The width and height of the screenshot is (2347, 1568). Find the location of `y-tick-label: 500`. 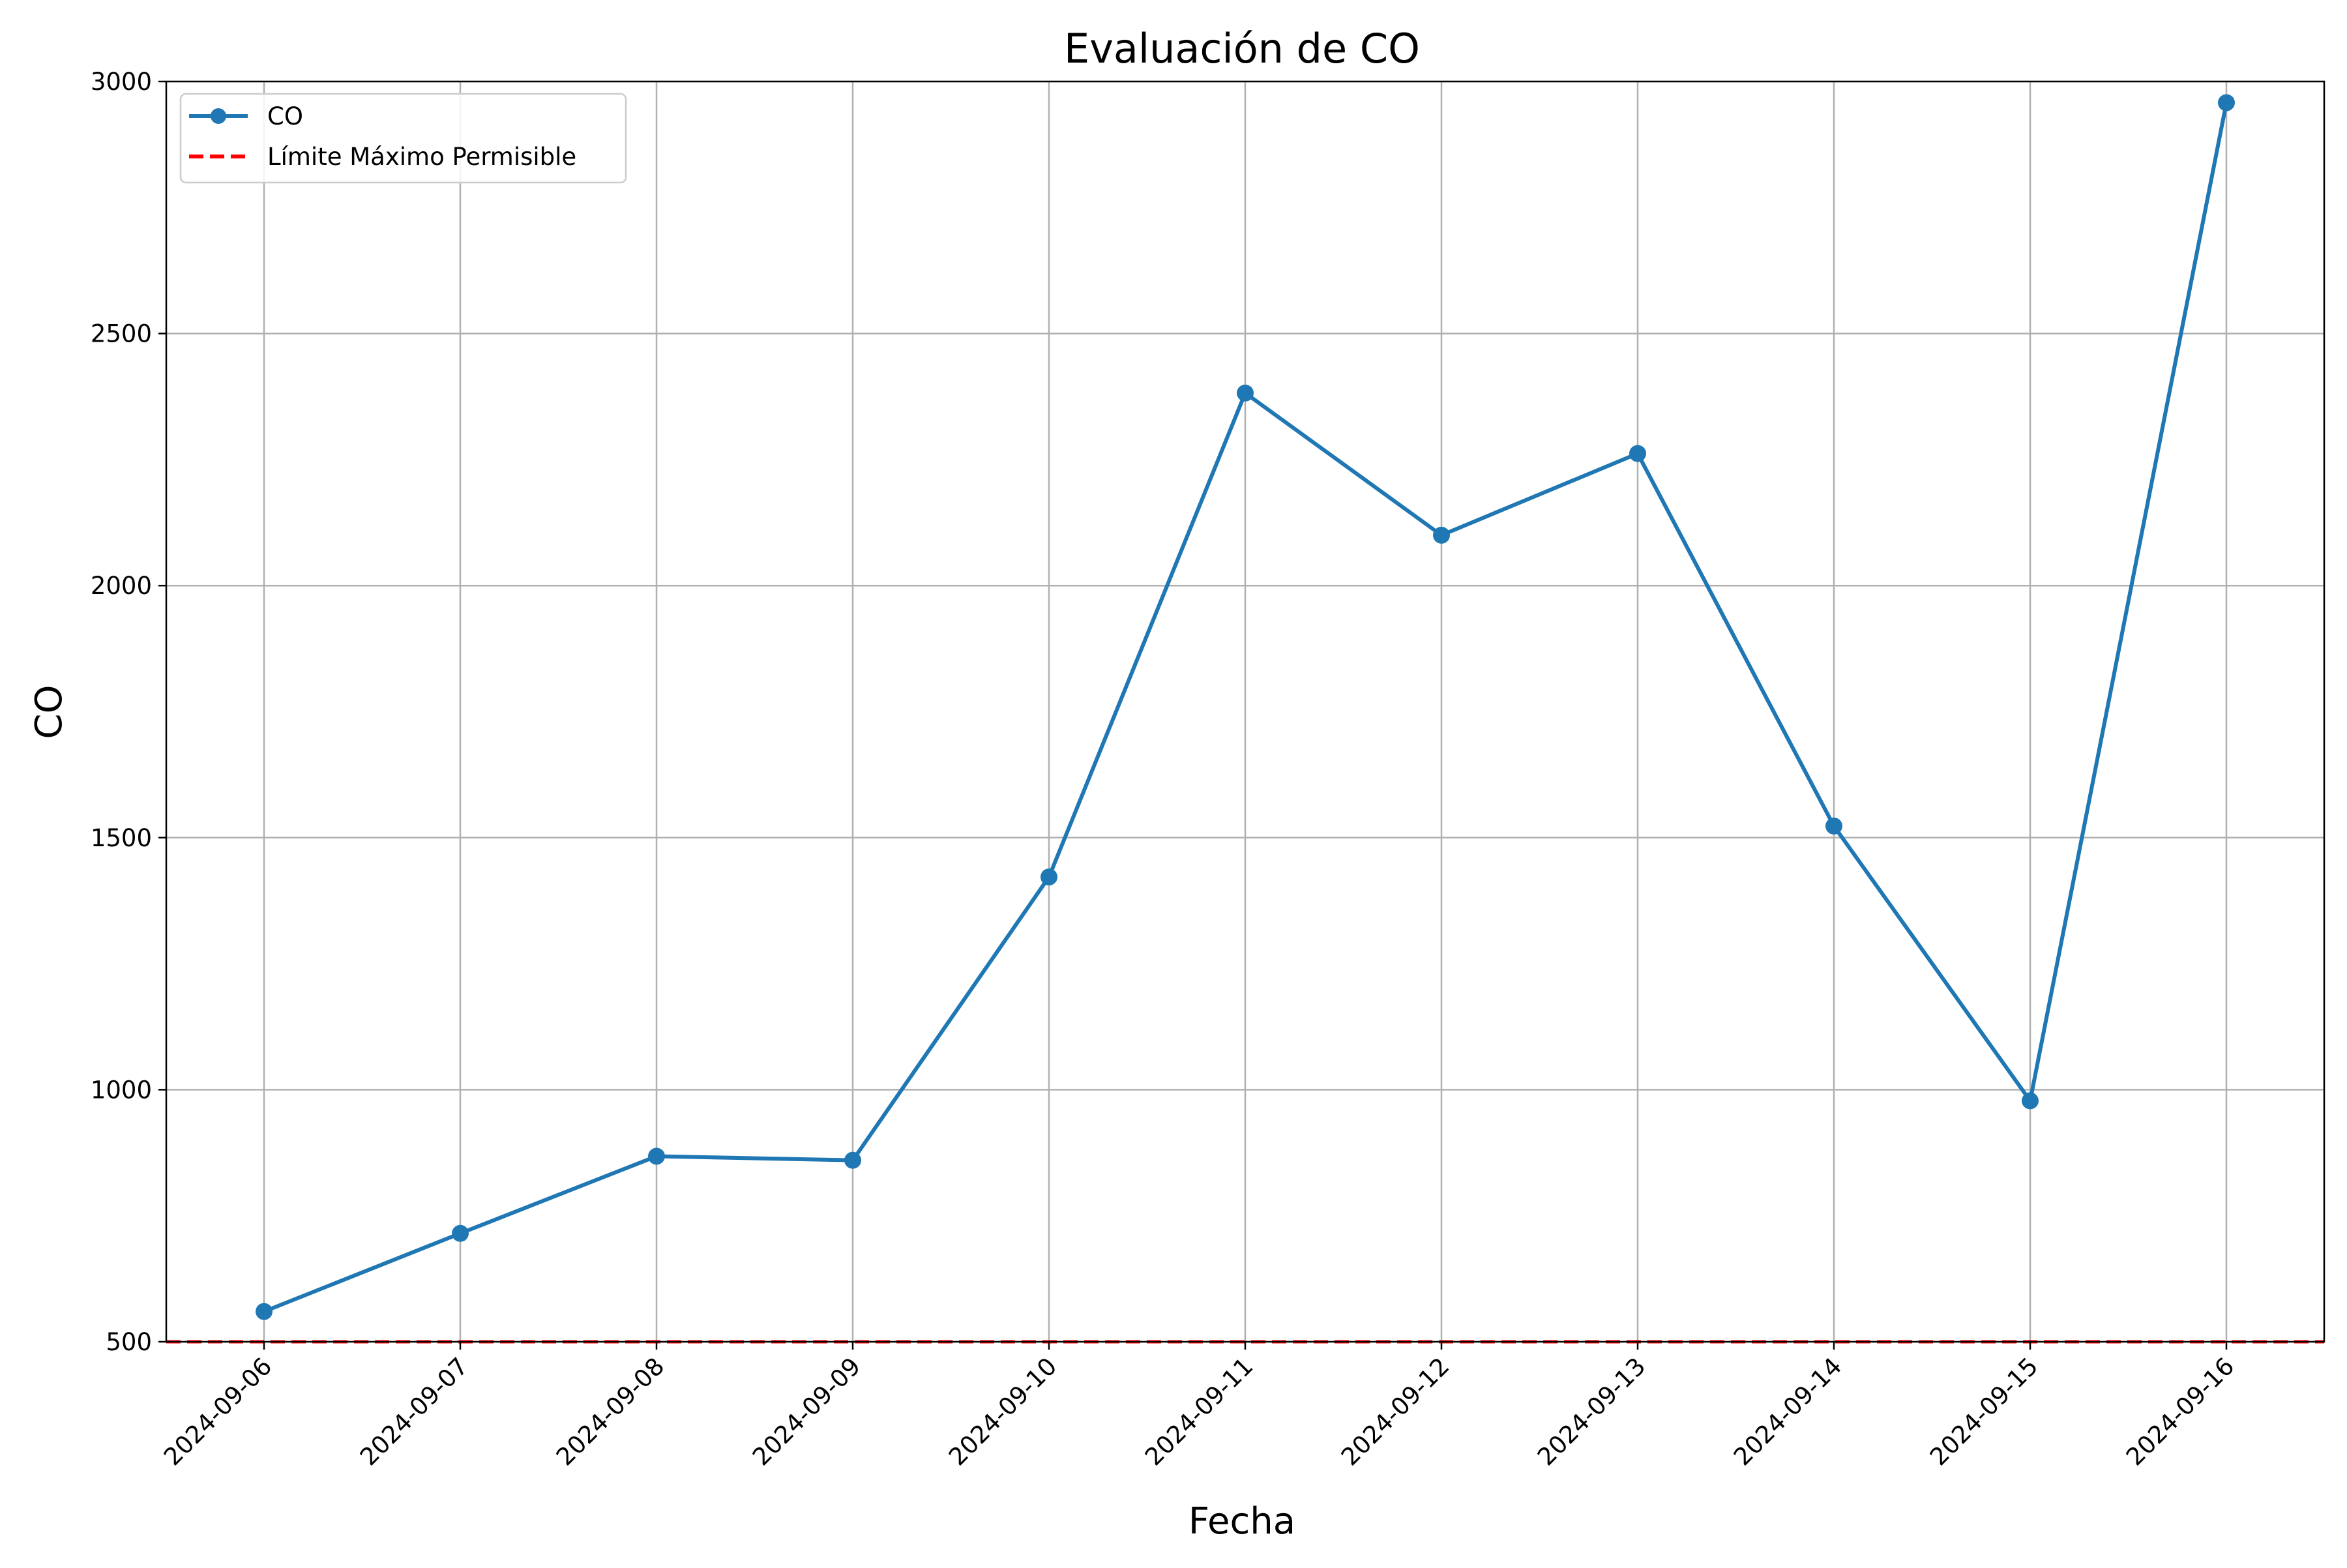

y-tick-label: 500 is located at coordinates (129, 1342).